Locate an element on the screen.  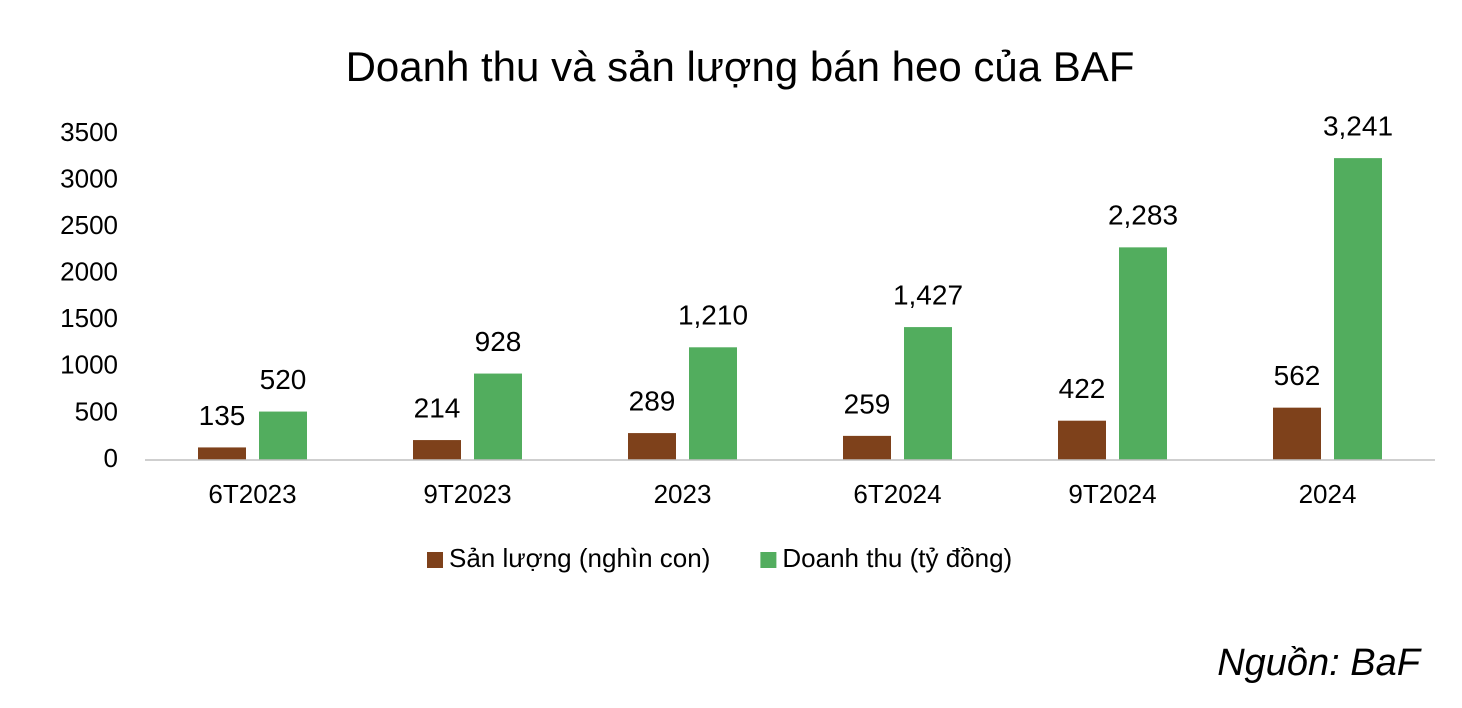
x-tick-label: 6T2023 is located at coordinates (252, 494).